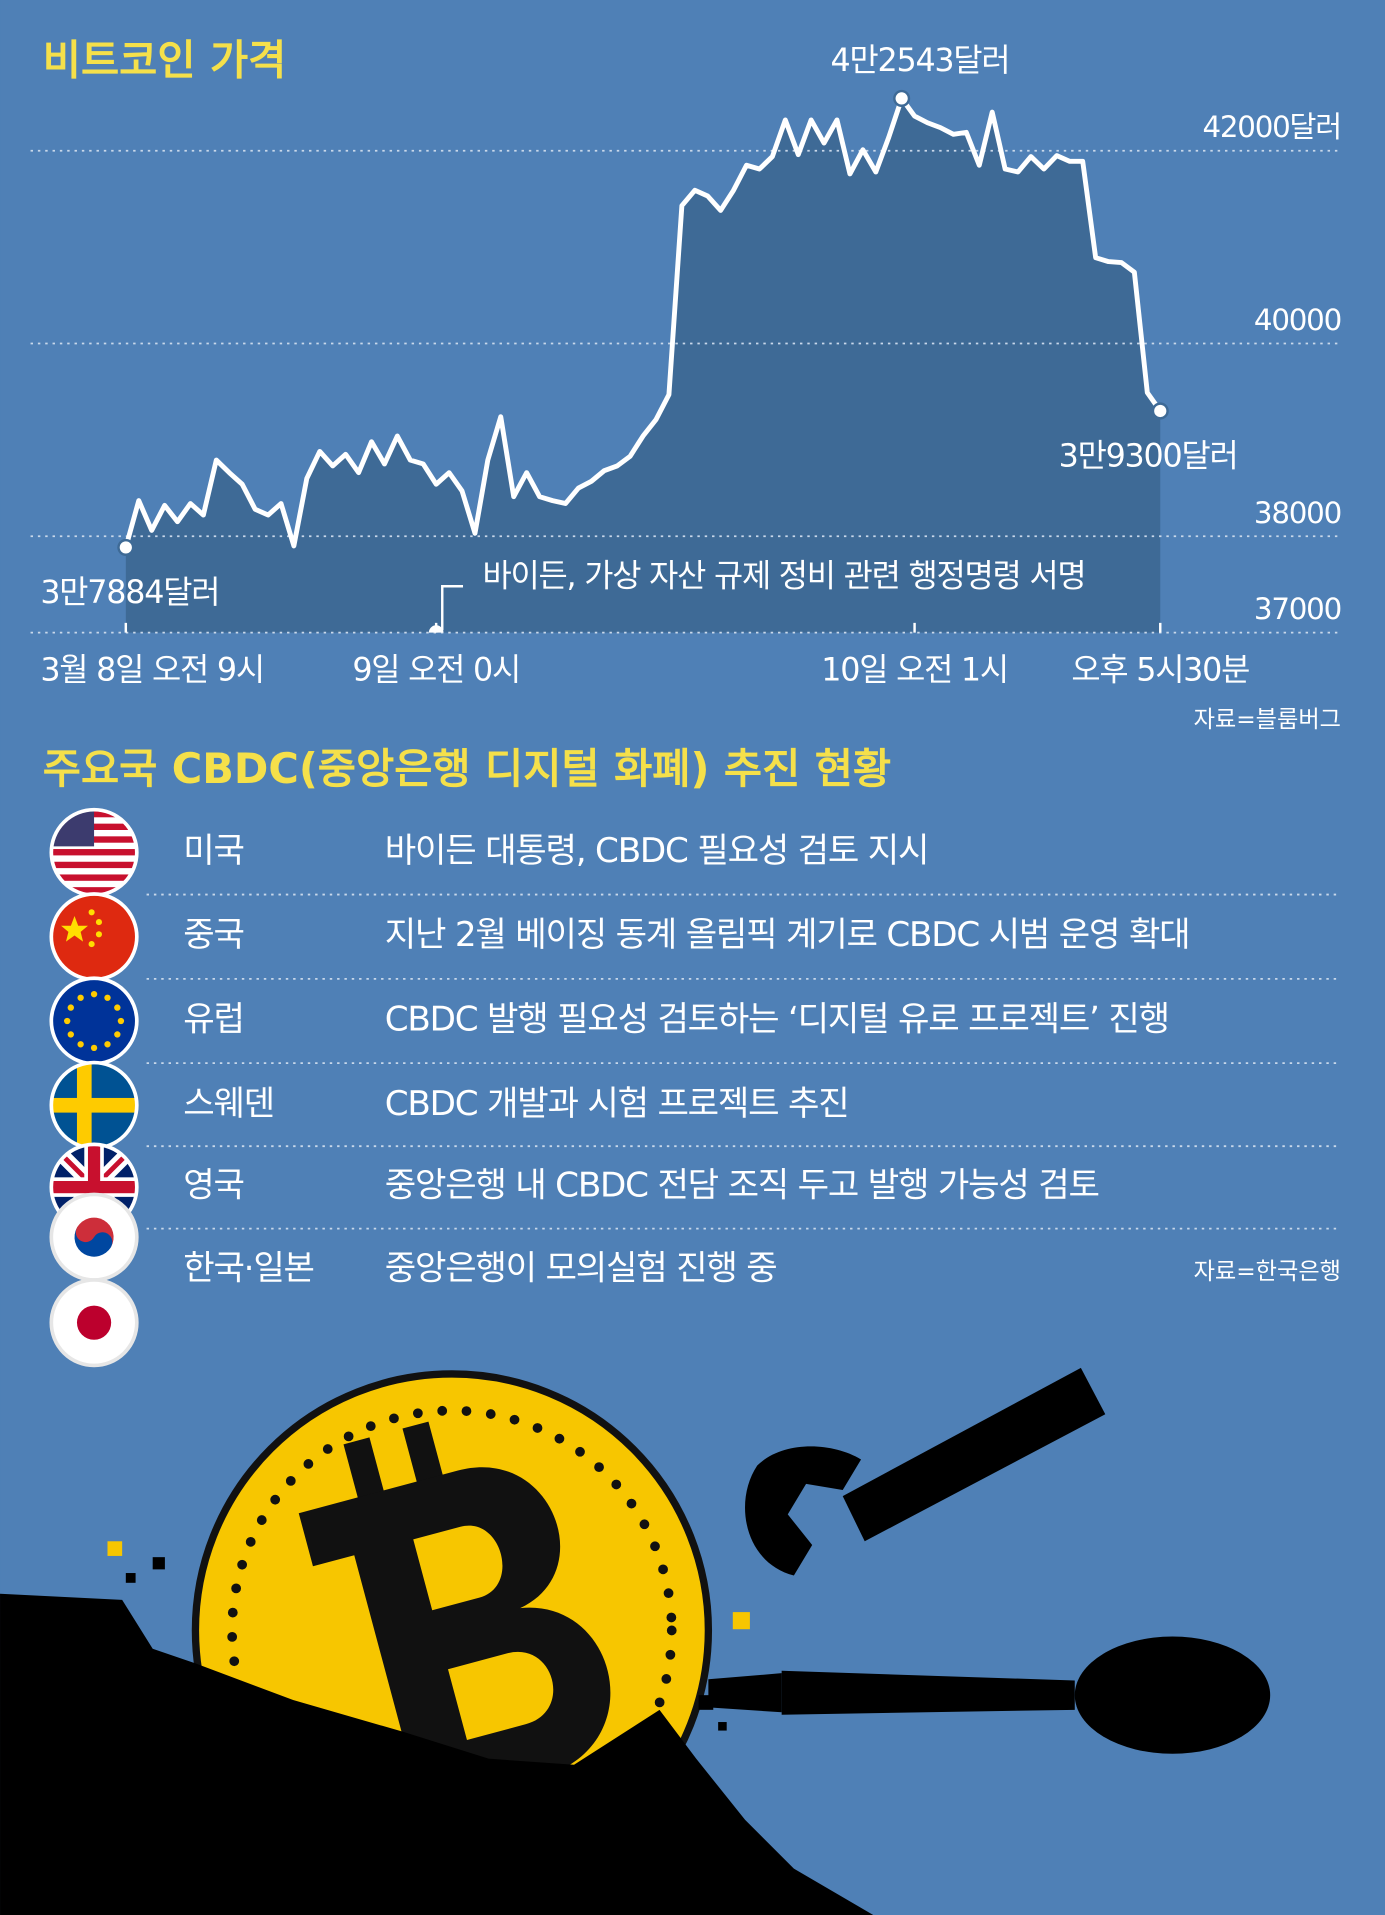 This screenshot has height=1915, width=1385. I want to click on screwdriver, so click(989, 1695).